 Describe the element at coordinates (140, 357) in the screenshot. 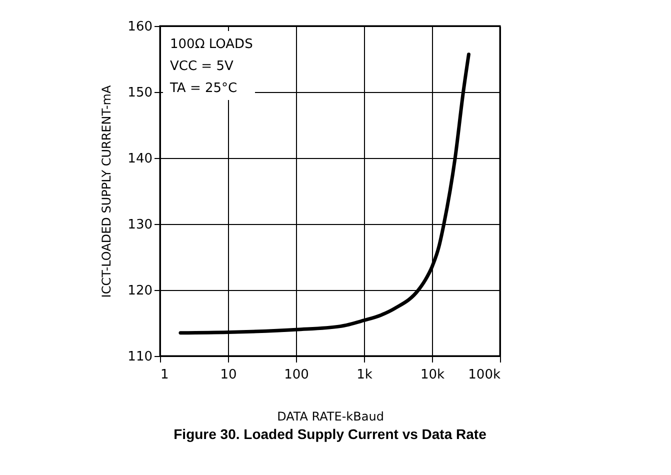

I see `y-tick-label: 110` at that location.